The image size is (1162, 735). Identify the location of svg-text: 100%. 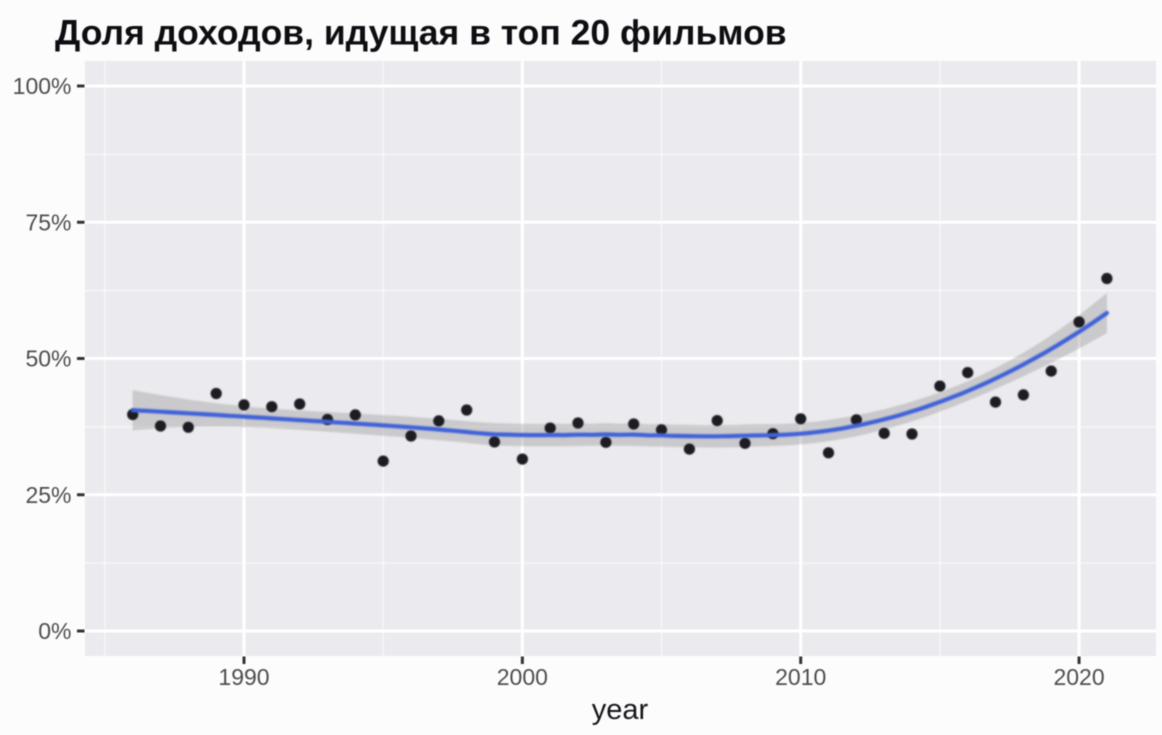
(42, 86).